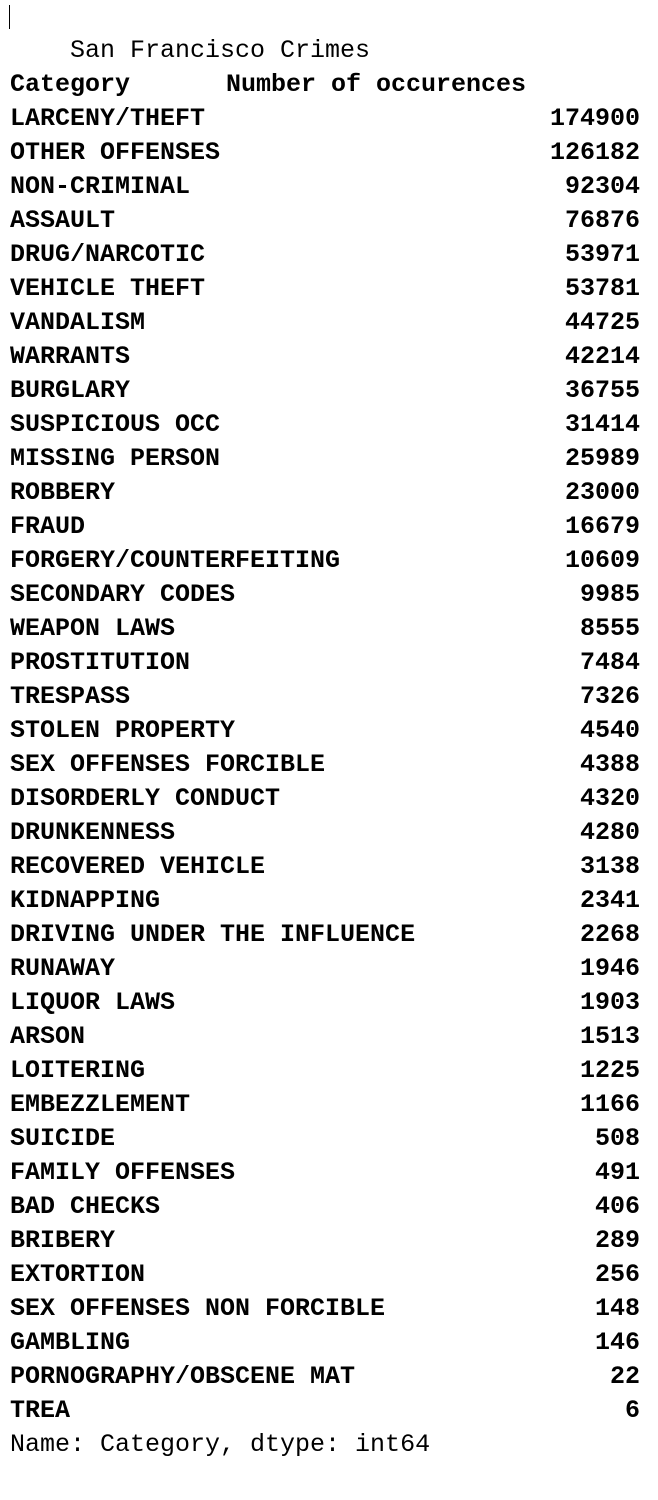 The image size is (658, 1500). Describe the element at coordinates (609, 934) in the screenshot. I see `count-cell: 2268` at that location.